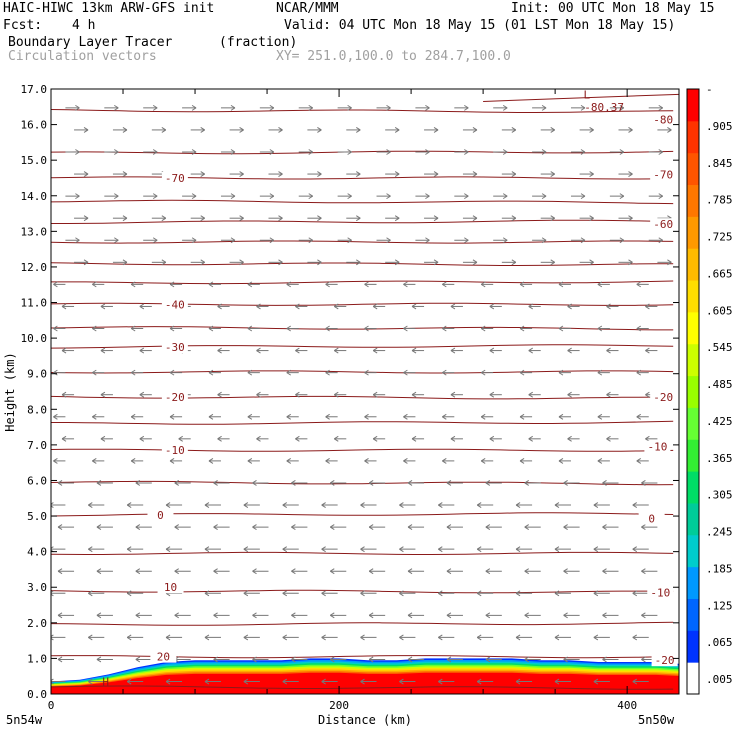 Image resolution: width=740 pixels, height=740 pixels. I want to click on contour-label: -70, so click(175, 178).